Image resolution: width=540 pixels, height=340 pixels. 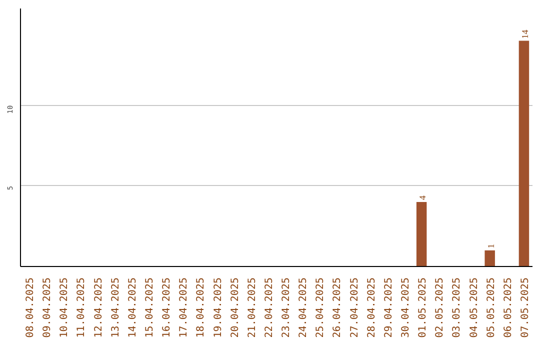 What do you see at coordinates (508, 307) in the screenshot?
I see `x-tick-label: 06.05.2025` at bounding box center [508, 307].